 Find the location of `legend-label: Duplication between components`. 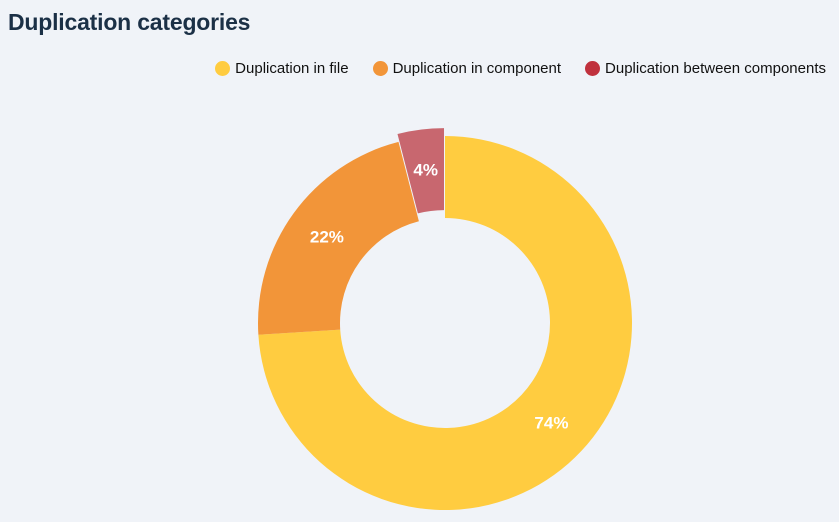

legend-label: Duplication between components is located at coordinates (715, 68).